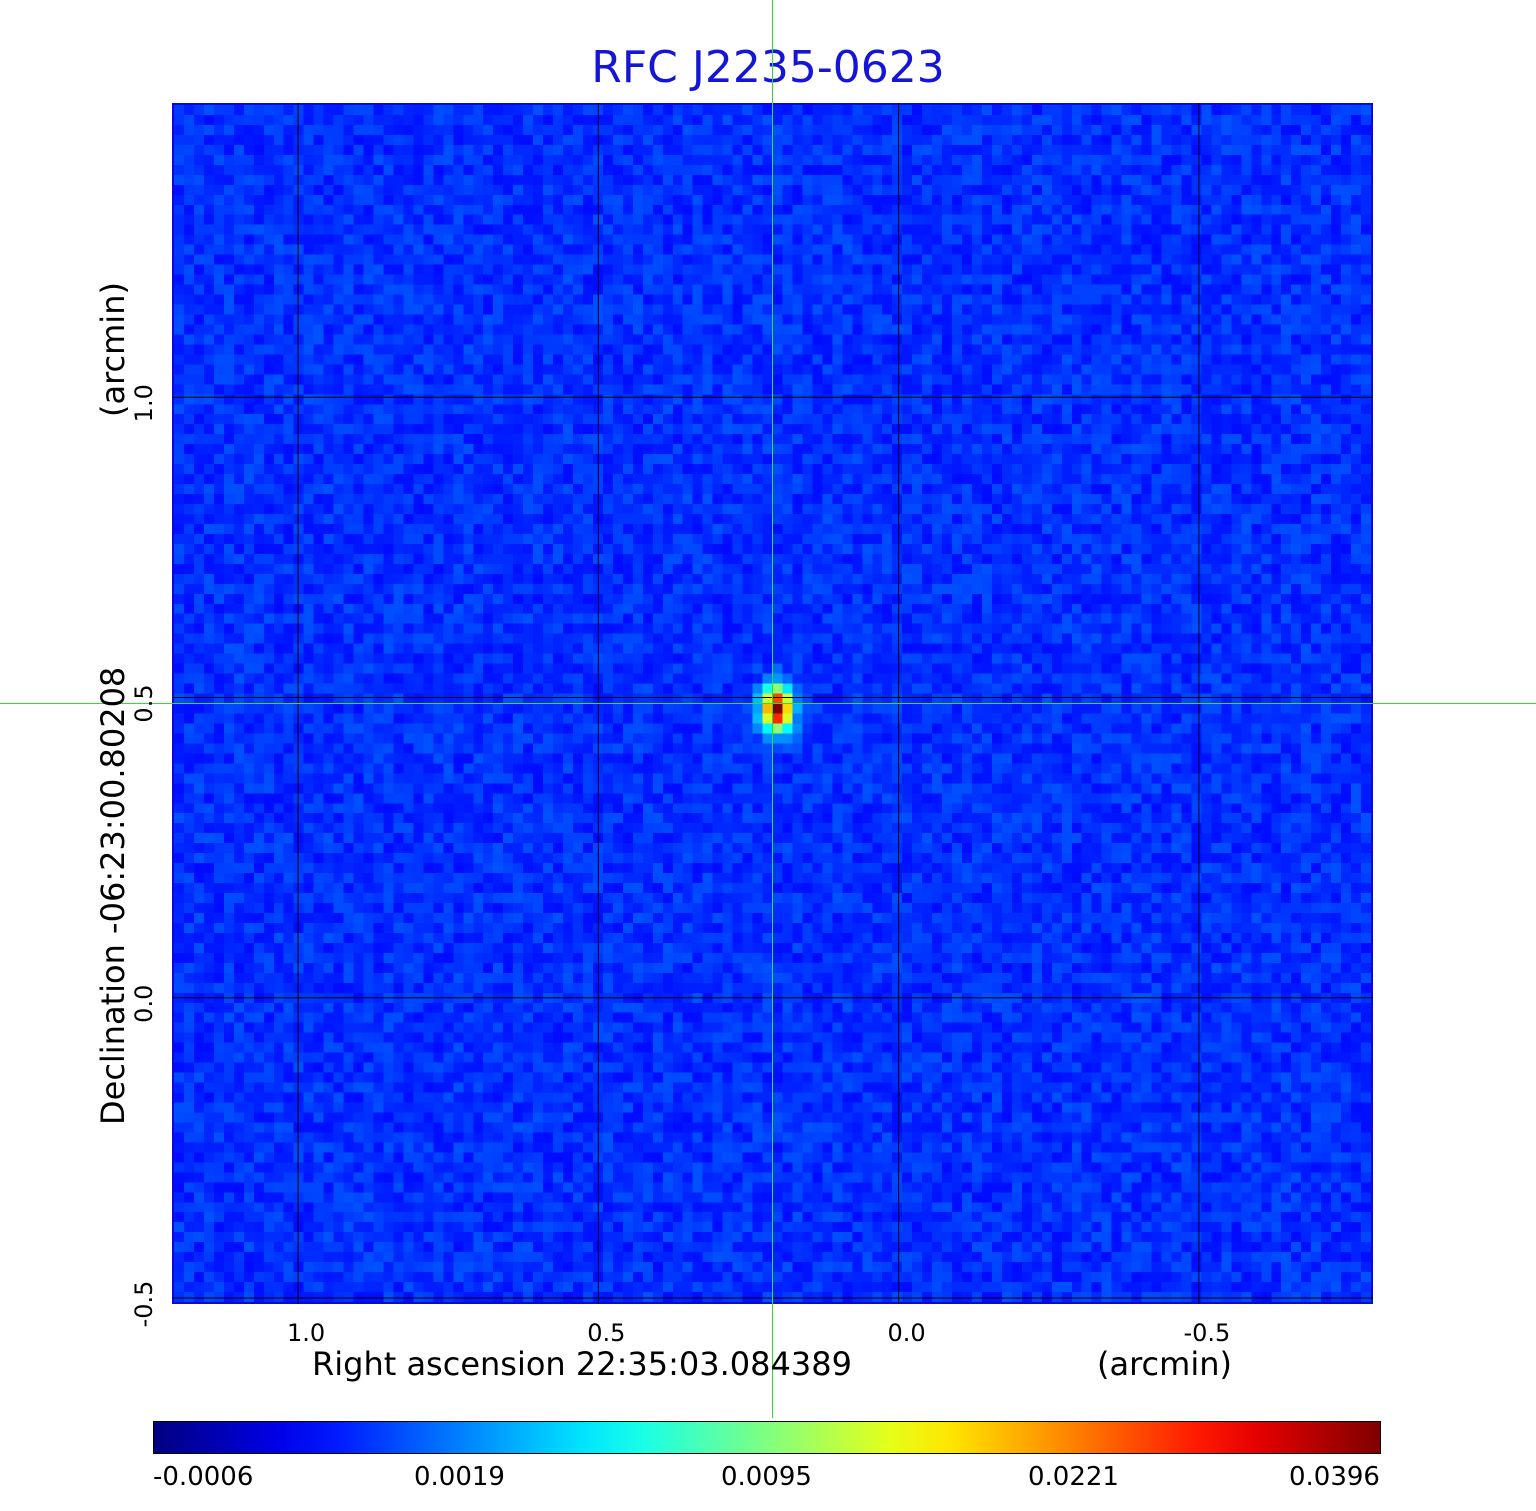 Image resolution: width=1536 pixels, height=1511 pixels. I want to click on x-tick-label: 0.0, so click(907, 1333).